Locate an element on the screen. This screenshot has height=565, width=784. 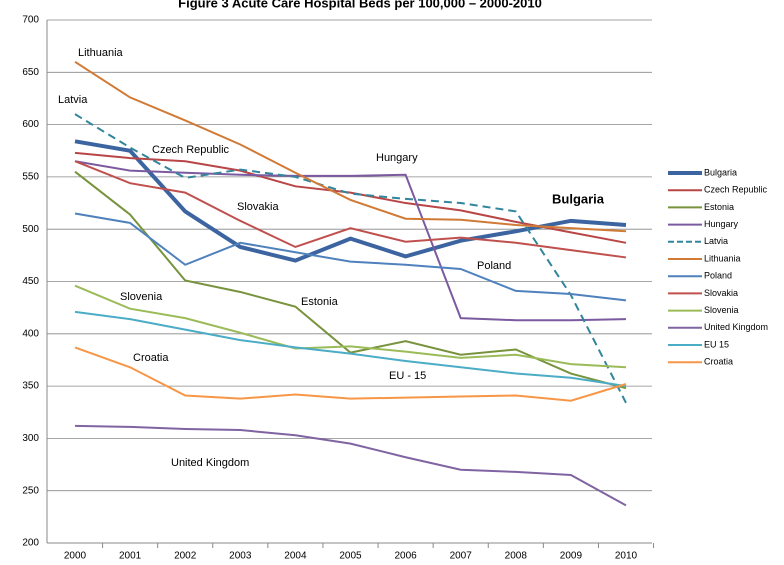
legend-label: Slovenia is located at coordinates (721, 310).